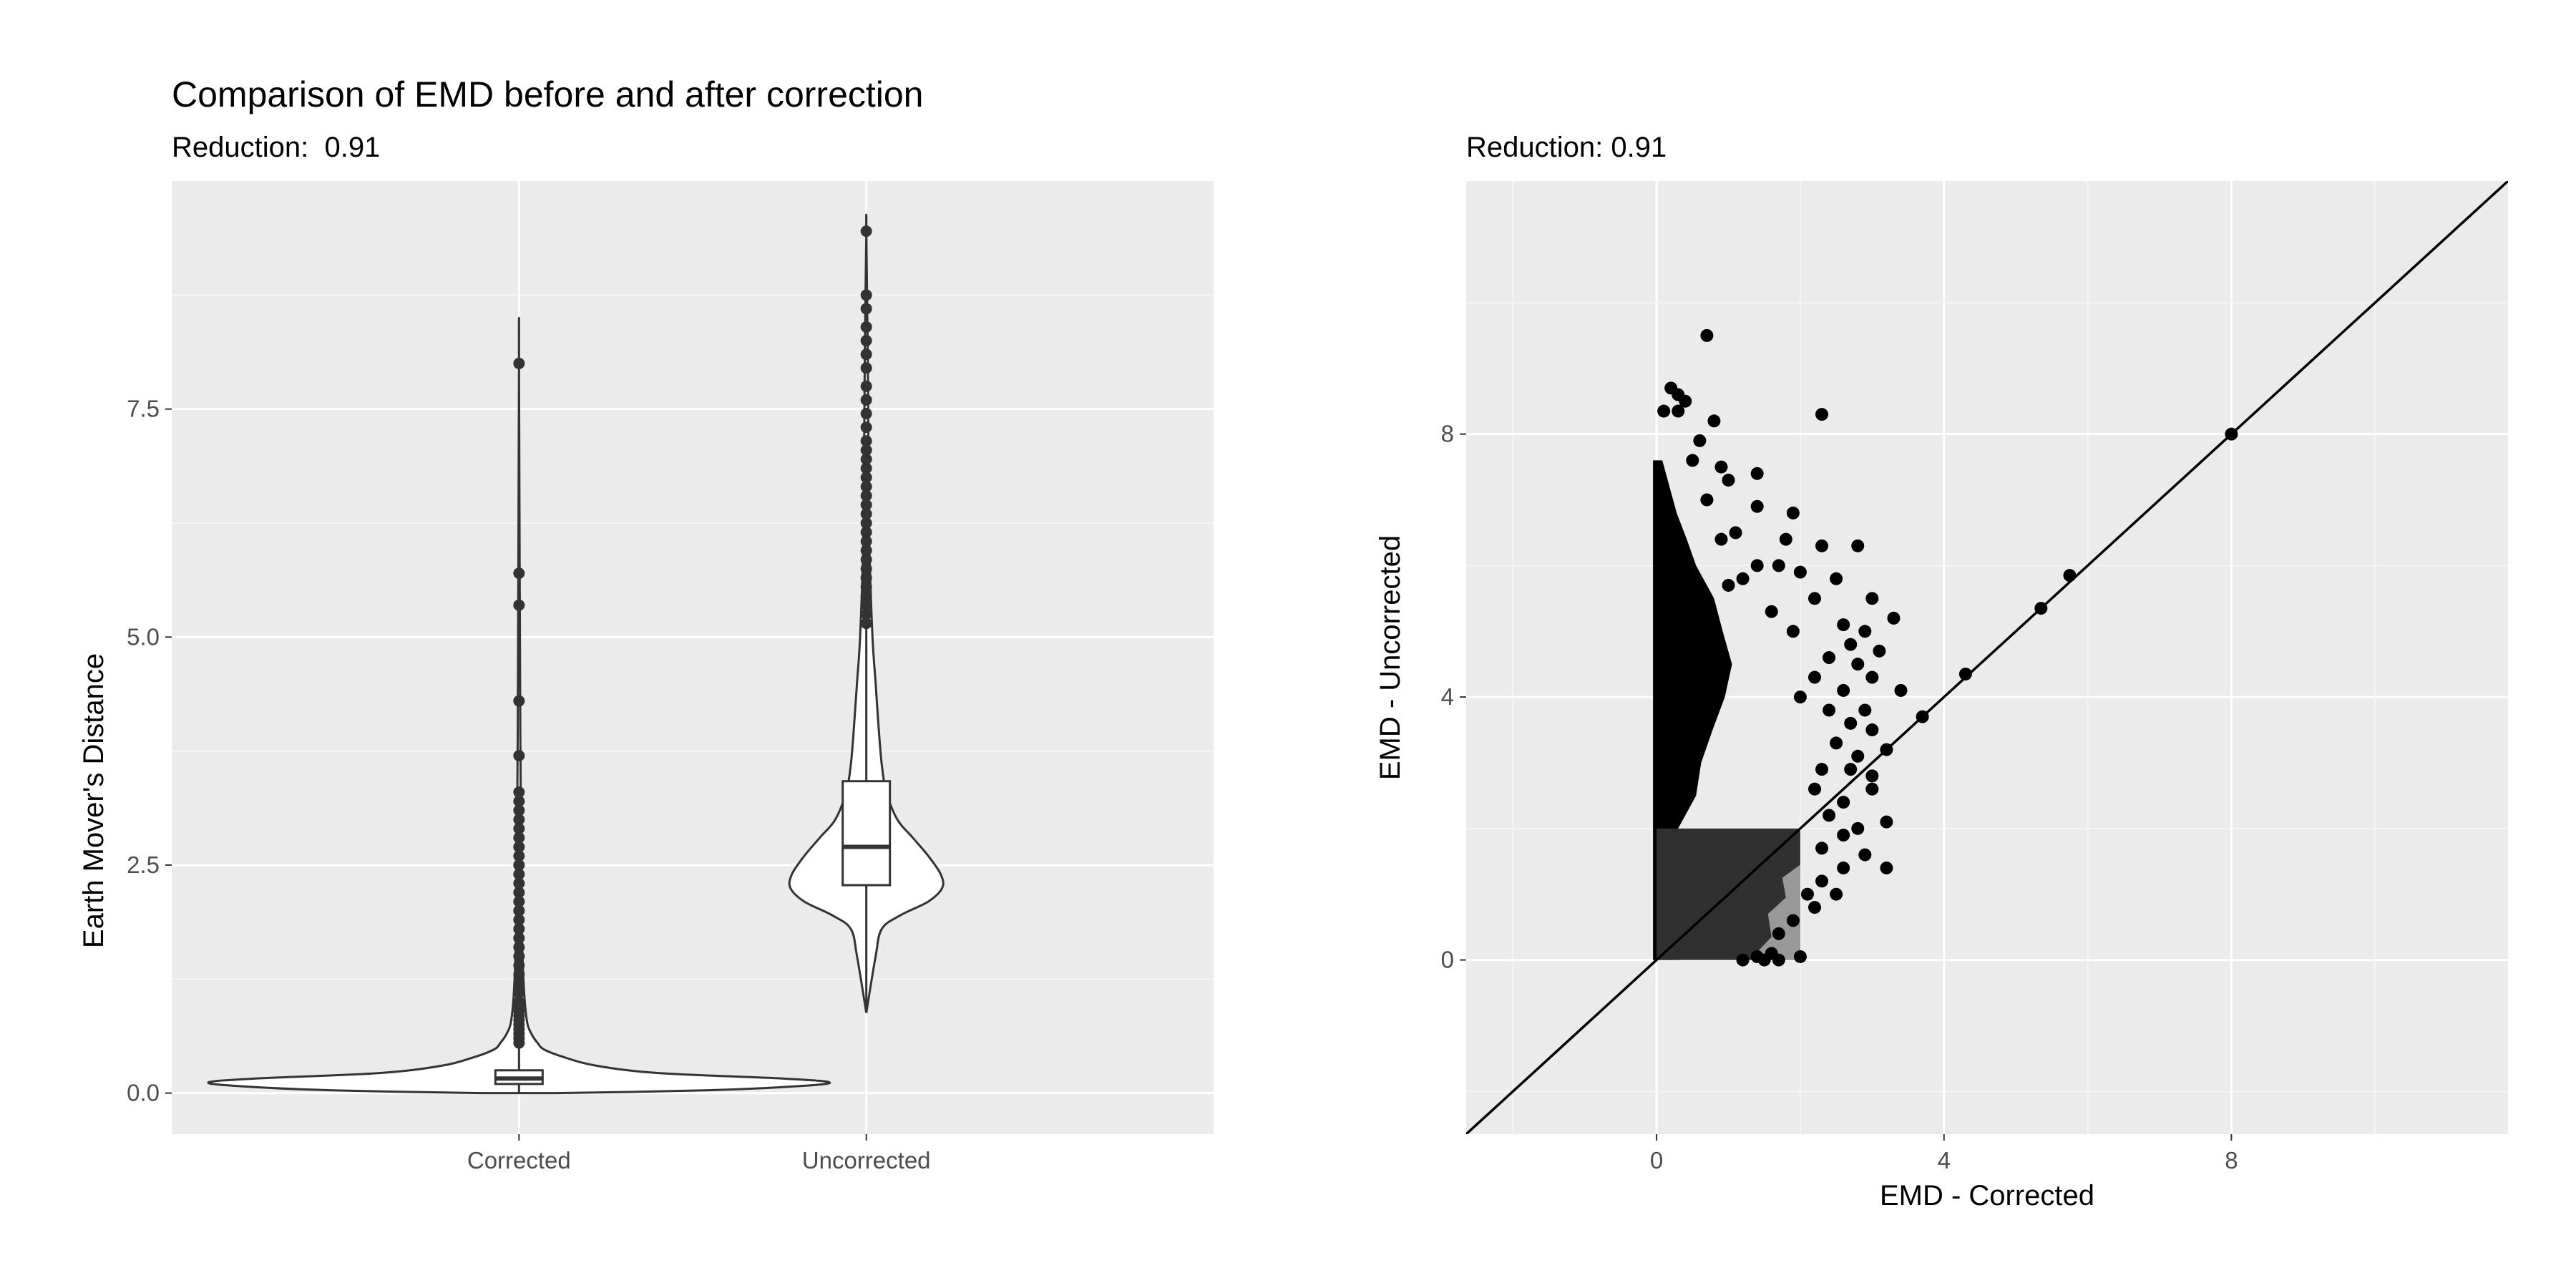  What do you see at coordinates (1944, 1160) in the screenshot?
I see `scatter-x-tick-label: 4` at bounding box center [1944, 1160].